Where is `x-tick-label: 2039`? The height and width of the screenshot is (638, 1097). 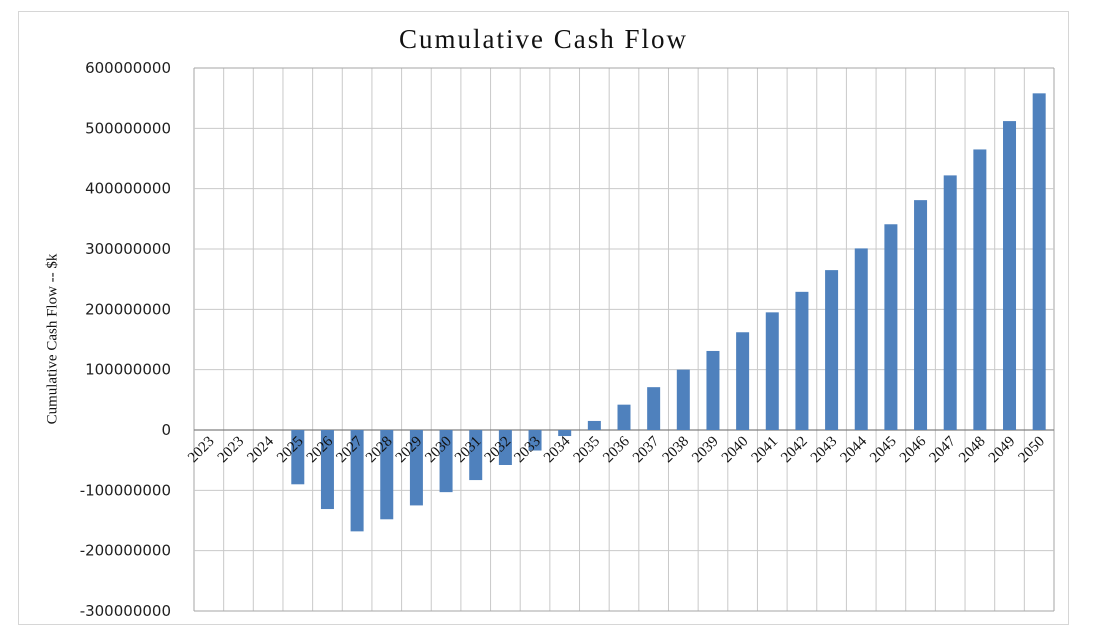
x-tick-label: 2039 is located at coordinates (705, 450).